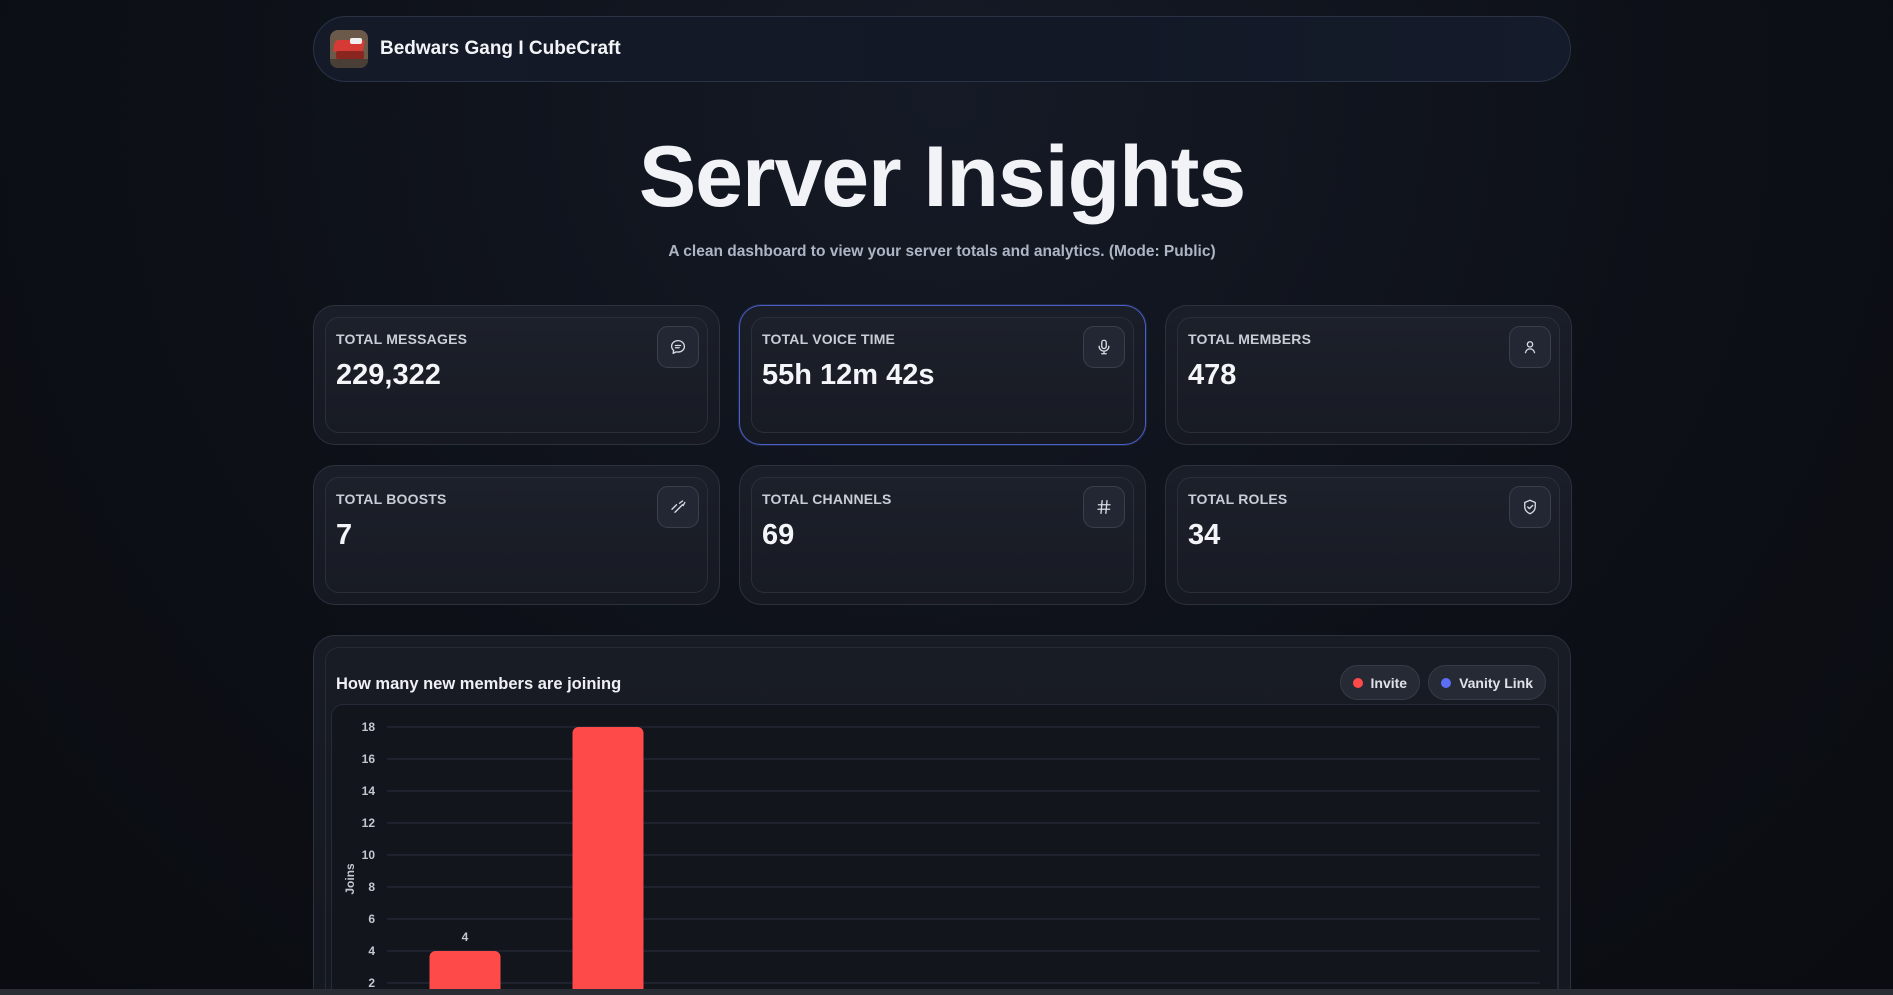 The width and height of the screenshot is (1893, 995). I want to click on y-tick-label: 10, so click(369, 855).